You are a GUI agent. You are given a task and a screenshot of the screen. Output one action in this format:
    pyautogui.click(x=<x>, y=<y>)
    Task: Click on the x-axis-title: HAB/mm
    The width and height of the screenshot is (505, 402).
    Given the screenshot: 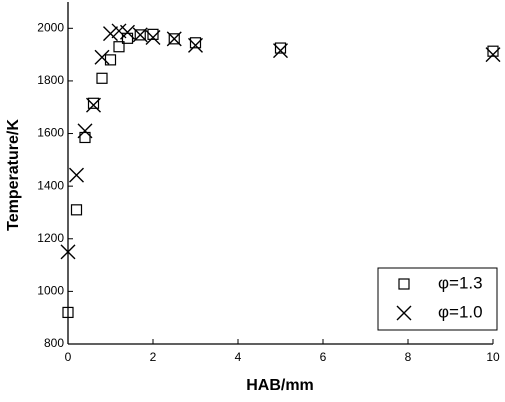 What is the action you would take?
    pyautogui.click(x=280, y=385)
    